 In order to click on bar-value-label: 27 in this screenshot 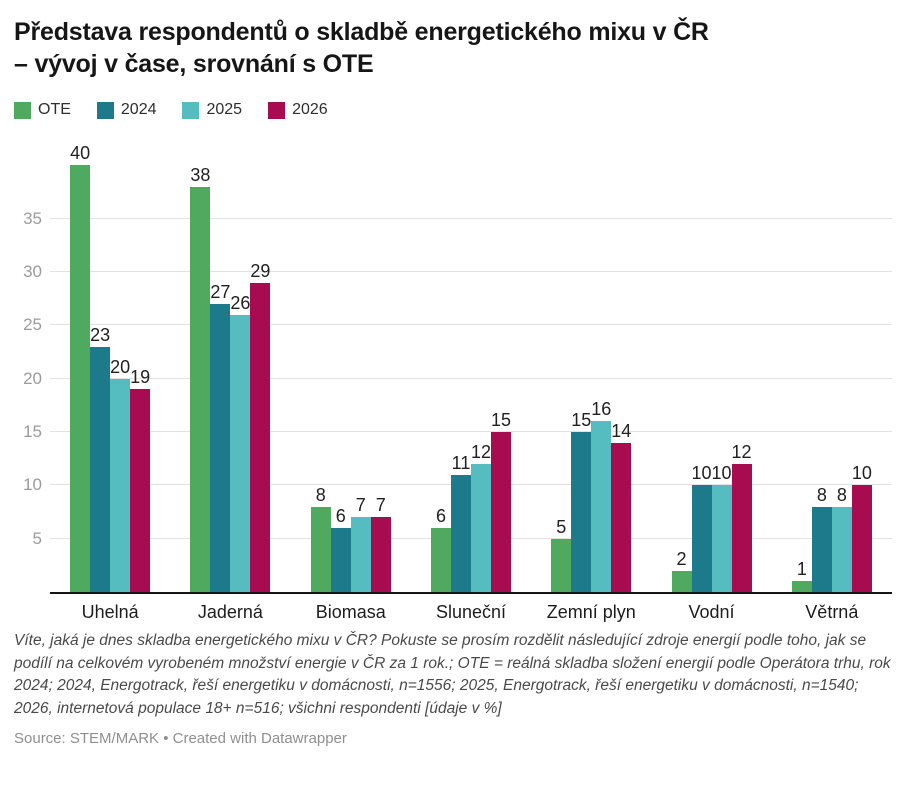, I will do `click(220, 292)`.